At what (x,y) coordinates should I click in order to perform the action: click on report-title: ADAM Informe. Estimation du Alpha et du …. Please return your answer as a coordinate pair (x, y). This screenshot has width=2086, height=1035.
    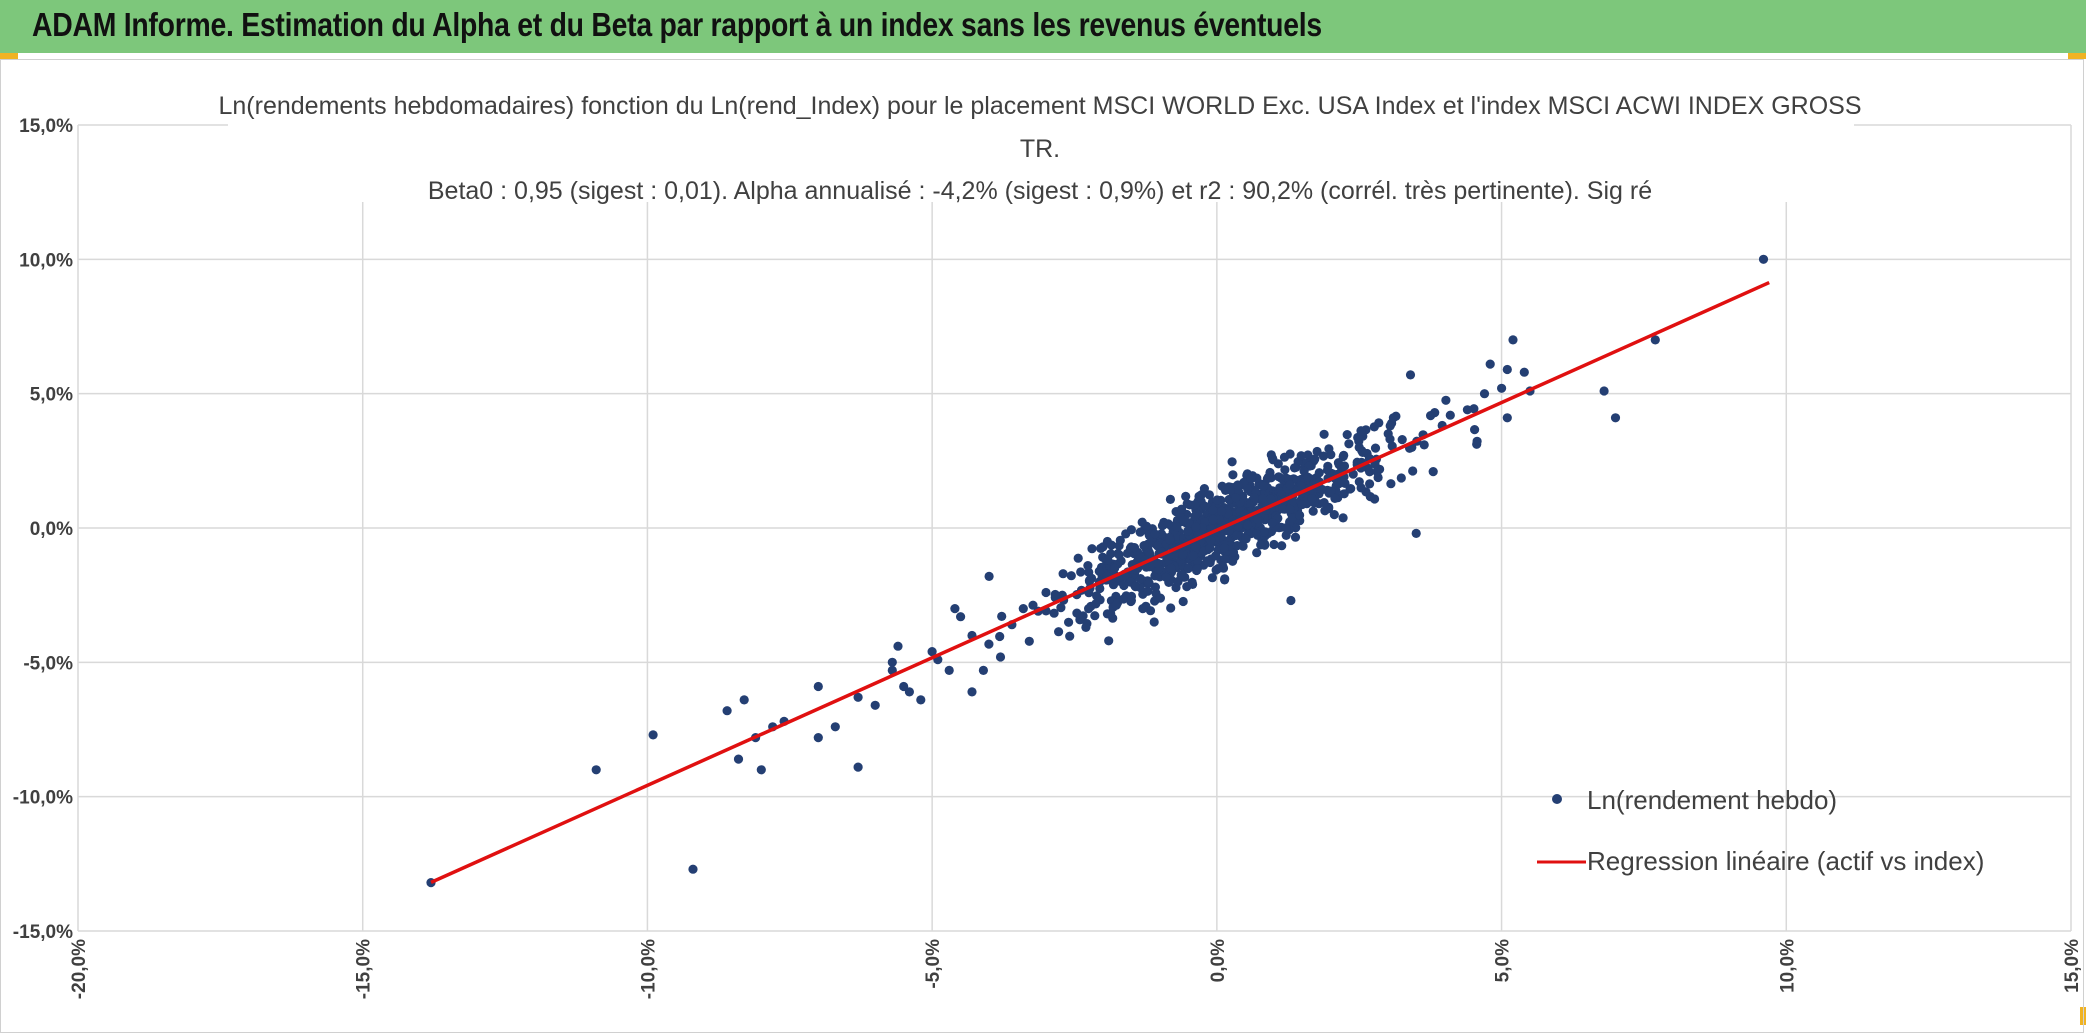
    Looking at the image, I should click on (677, 24).